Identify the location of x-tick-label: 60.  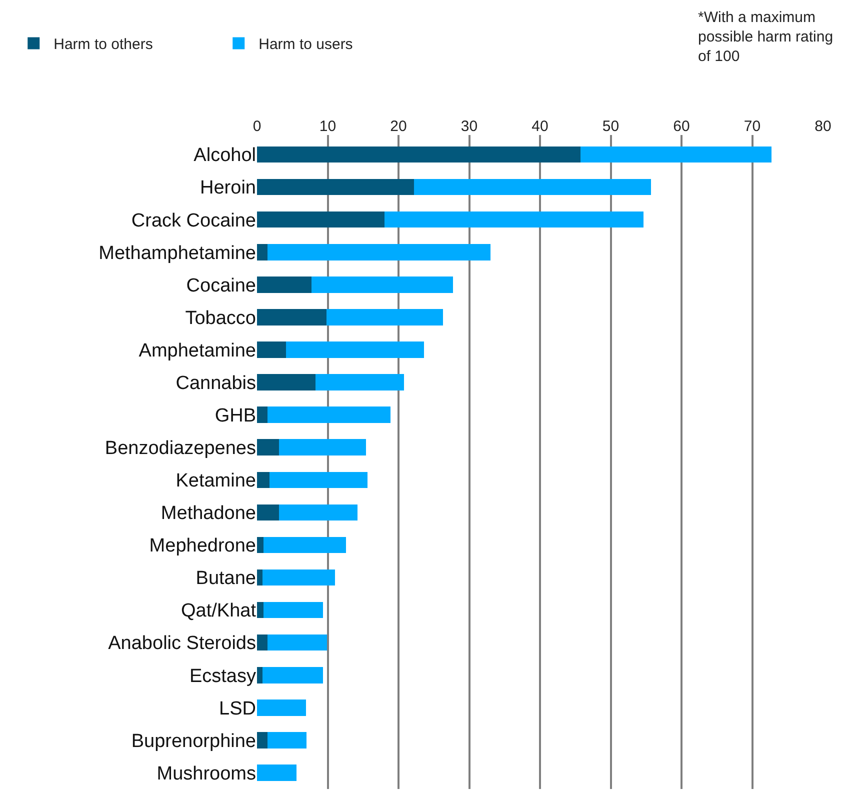
(681, 126).